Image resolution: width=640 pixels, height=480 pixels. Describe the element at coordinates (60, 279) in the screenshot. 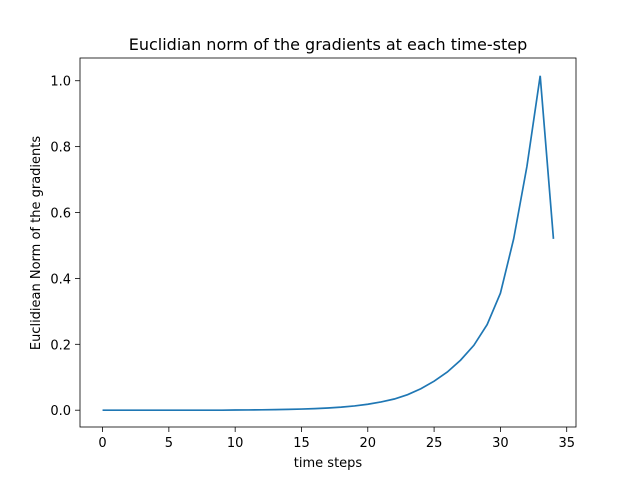

I see `y-tick-label: 0.4` at that location.